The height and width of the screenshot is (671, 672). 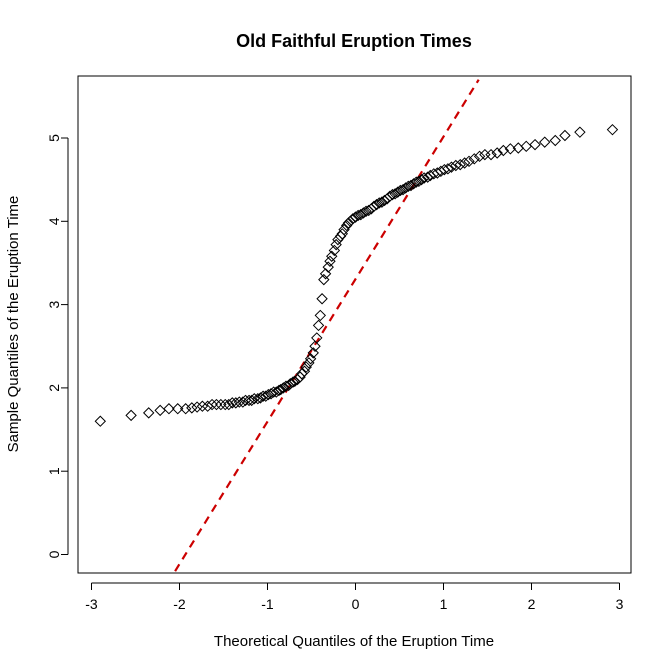 What do you see at coordinates (444, 604) in the screenshot?
I see `x-tick-label: 1` at bounding box center [444, 604].